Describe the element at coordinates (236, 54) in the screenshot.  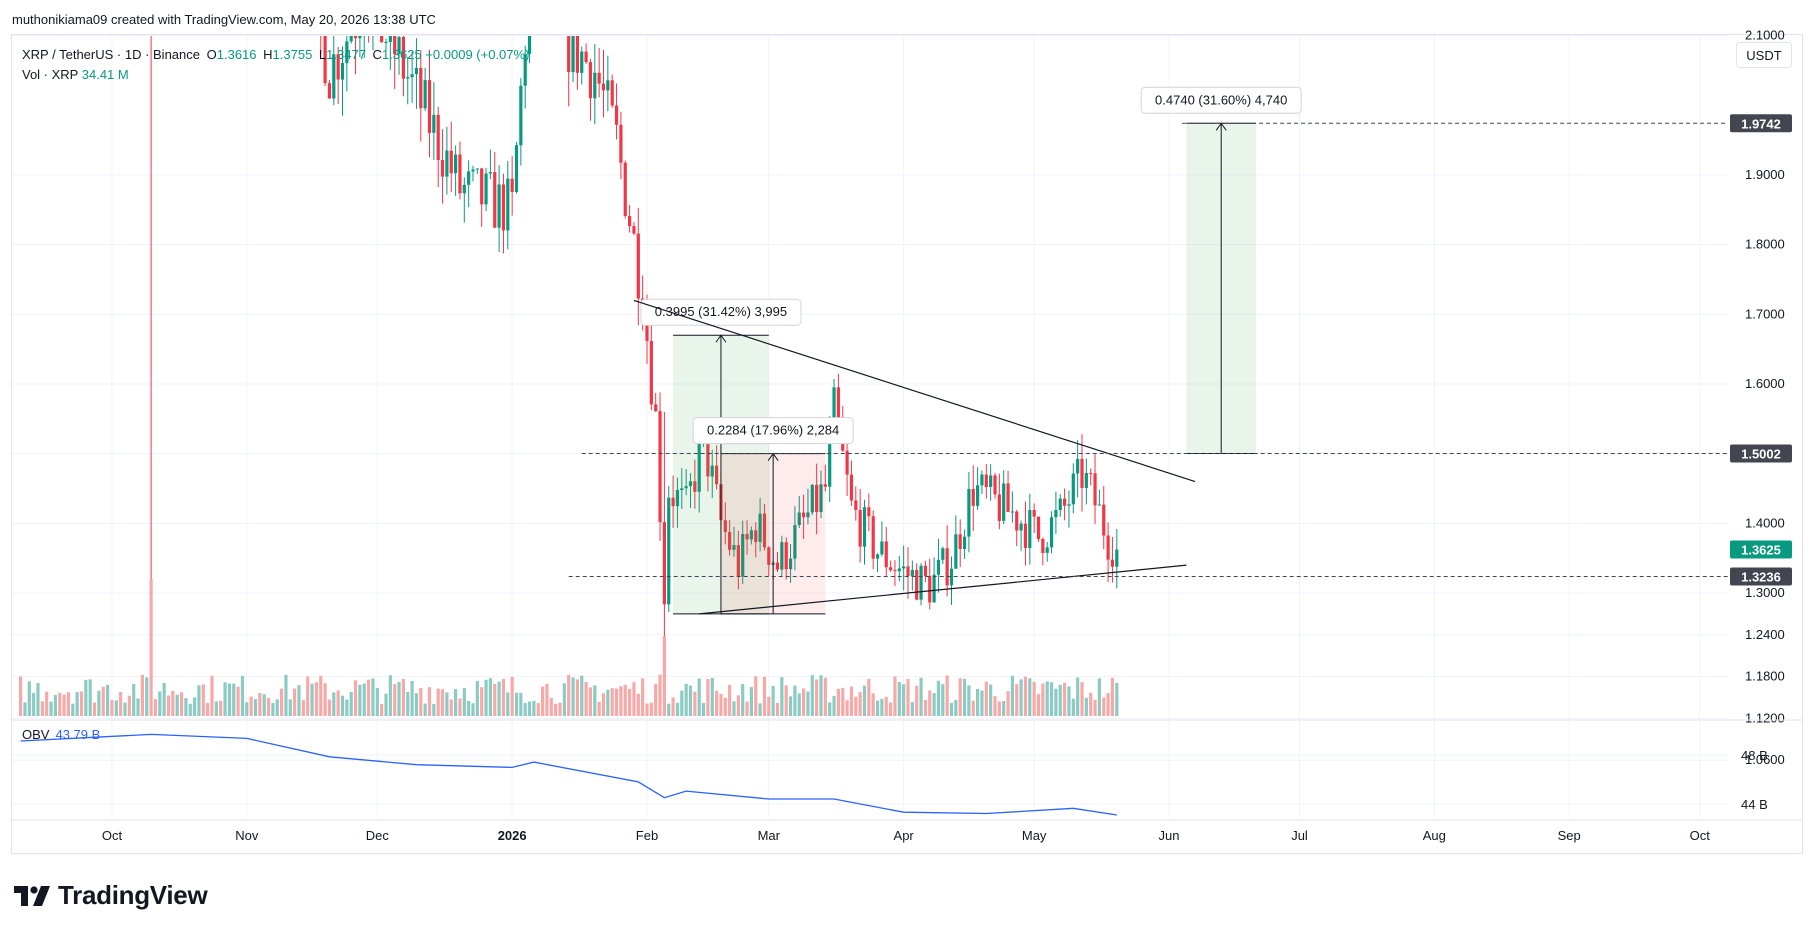
I see `open-value: 1.3616` at that location.